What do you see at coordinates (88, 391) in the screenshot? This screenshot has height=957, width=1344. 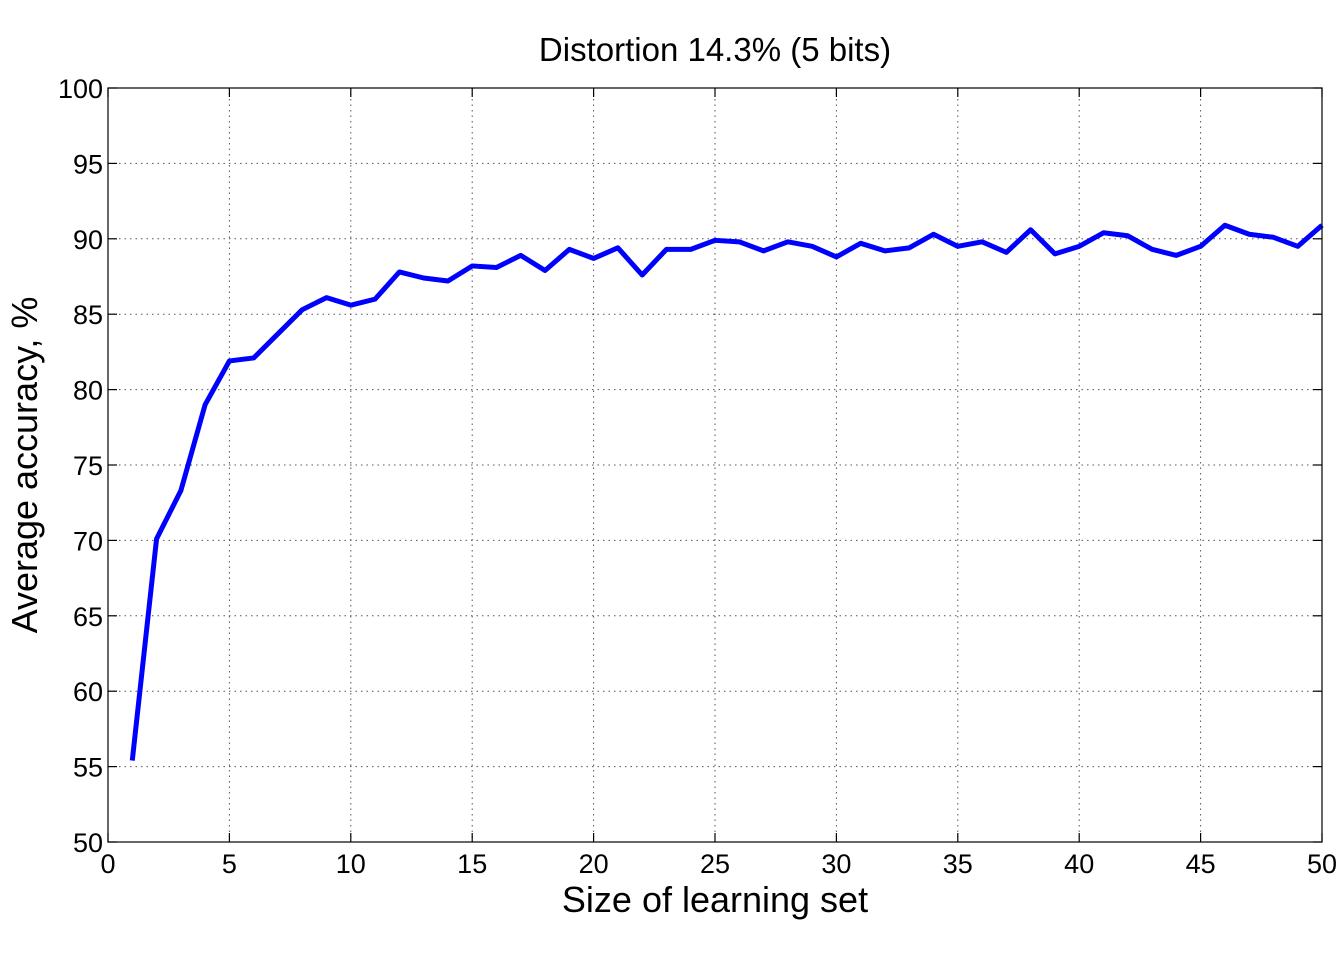 I see `y-tick-label: 80` at bounding box center [88, 391].